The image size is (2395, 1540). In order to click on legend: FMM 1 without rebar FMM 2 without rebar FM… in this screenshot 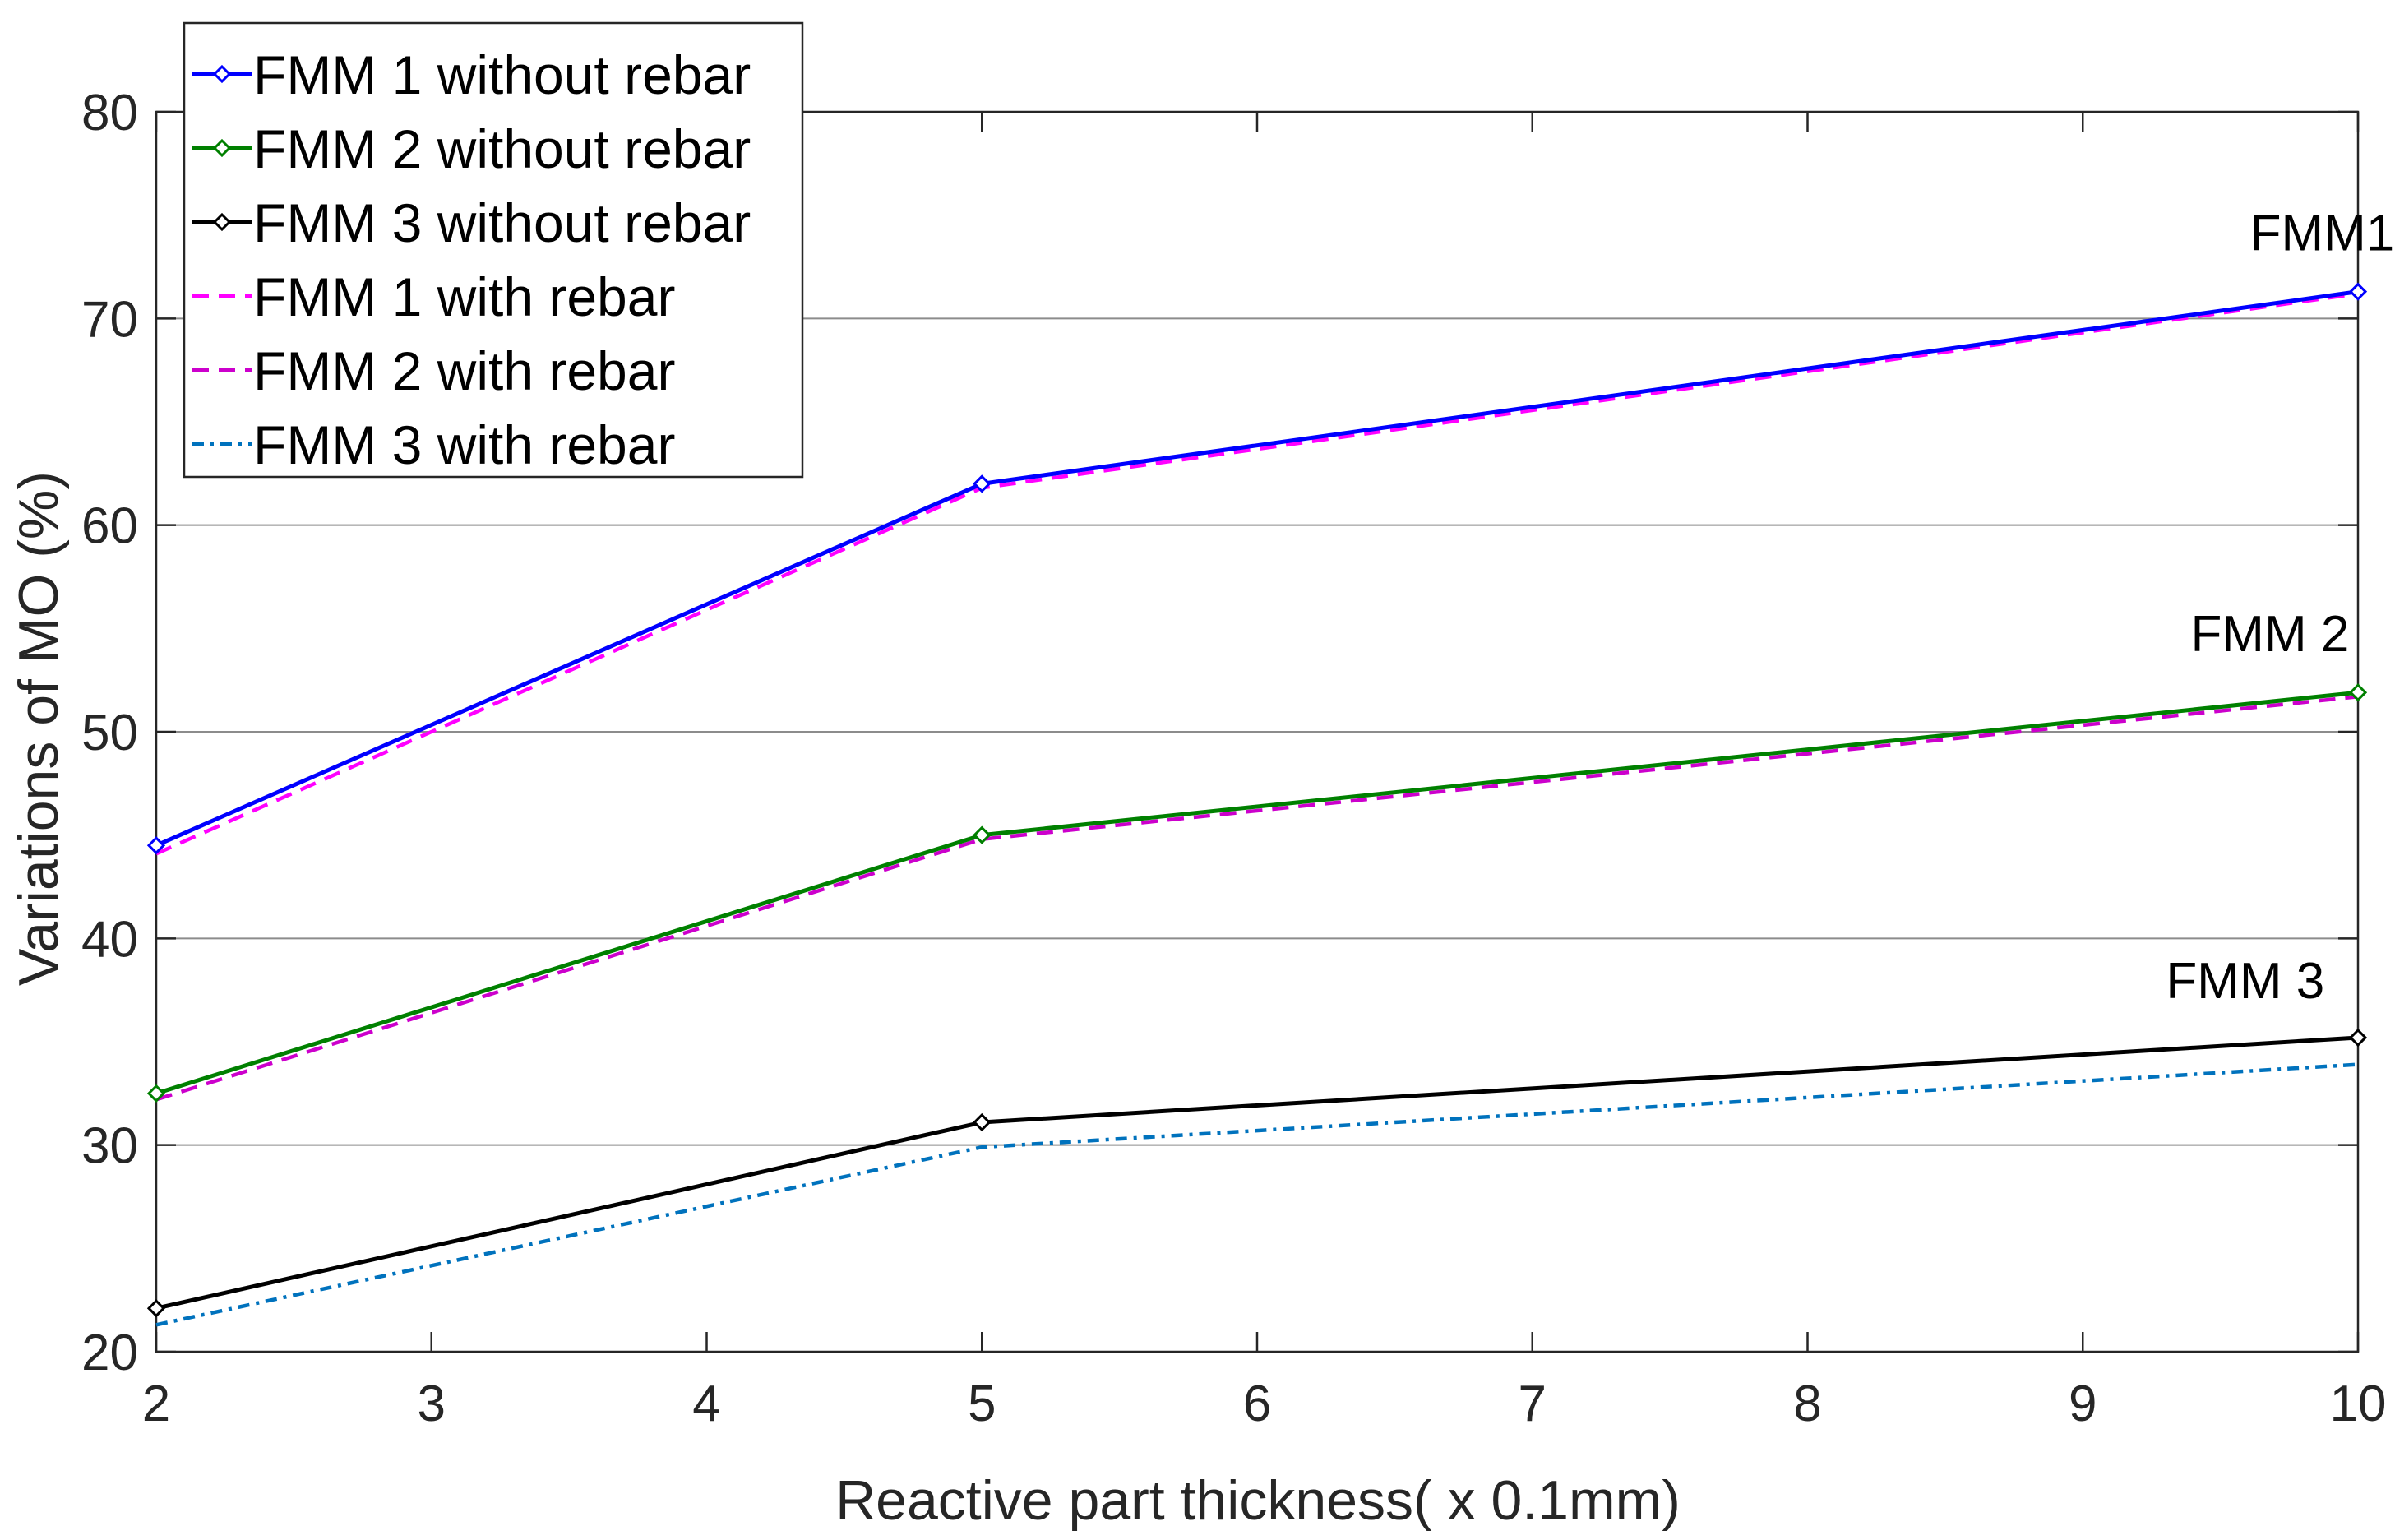, I will do `click(493, 250)`.